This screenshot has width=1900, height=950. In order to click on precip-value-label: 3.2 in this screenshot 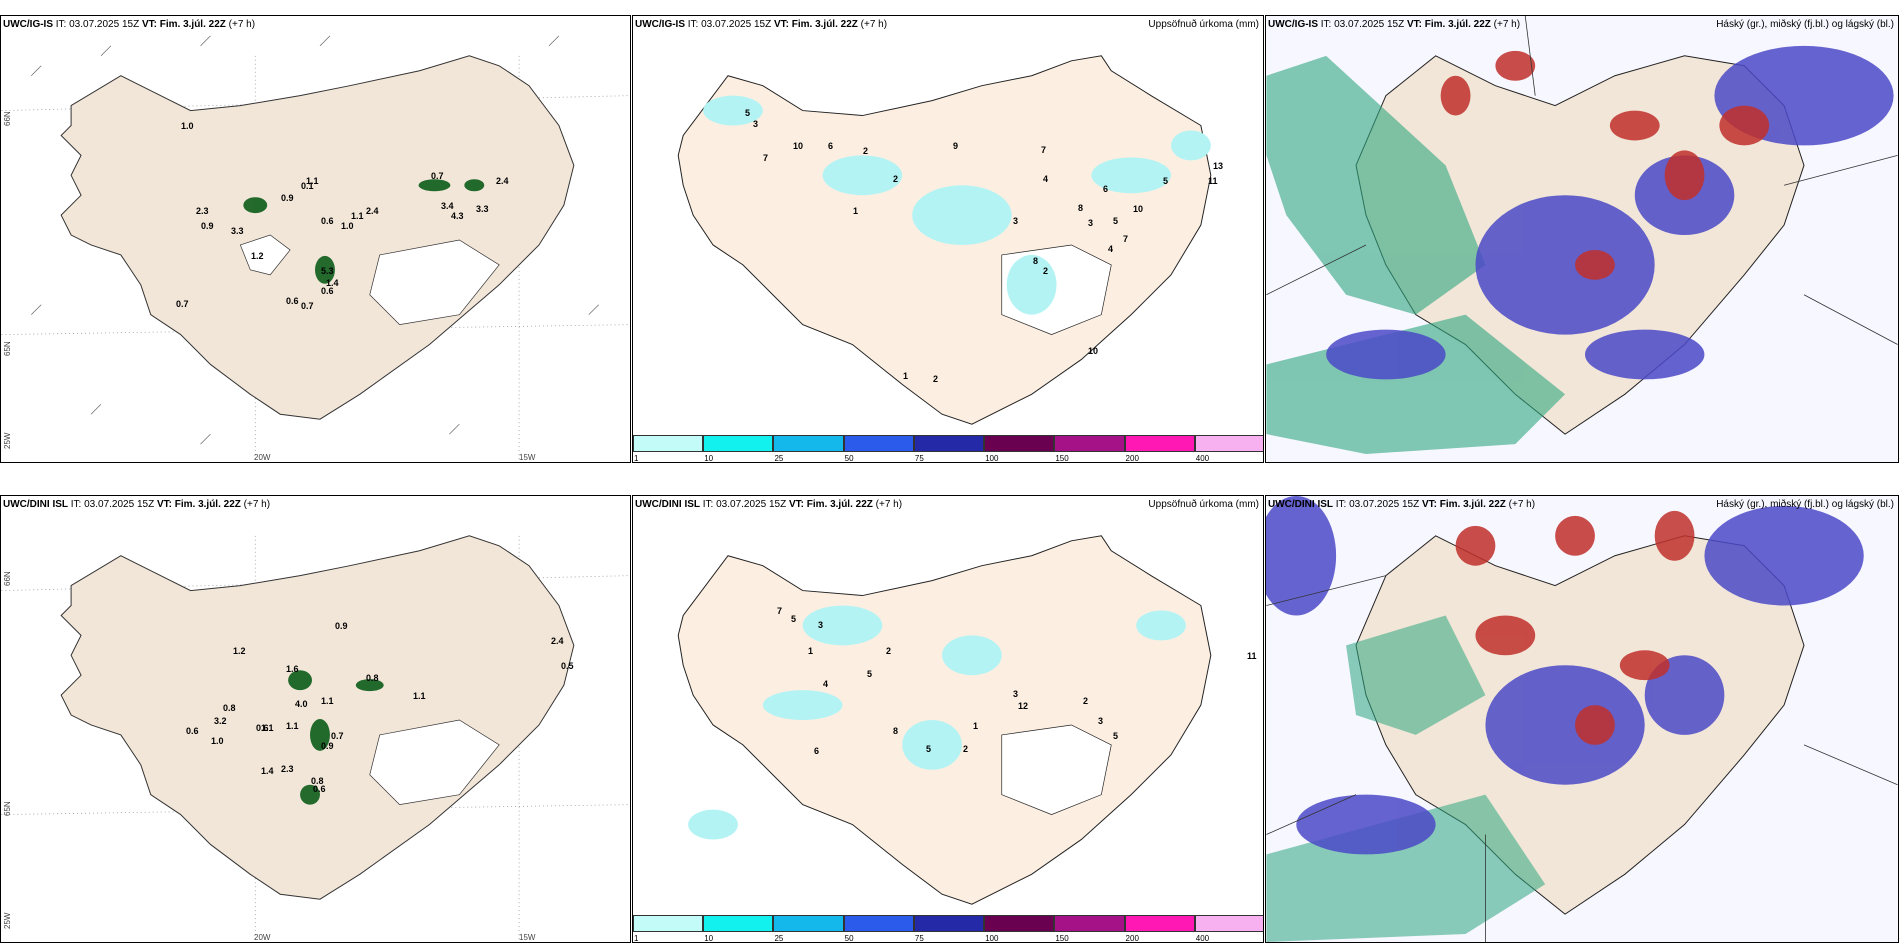, I will do `click(220, 721)`.